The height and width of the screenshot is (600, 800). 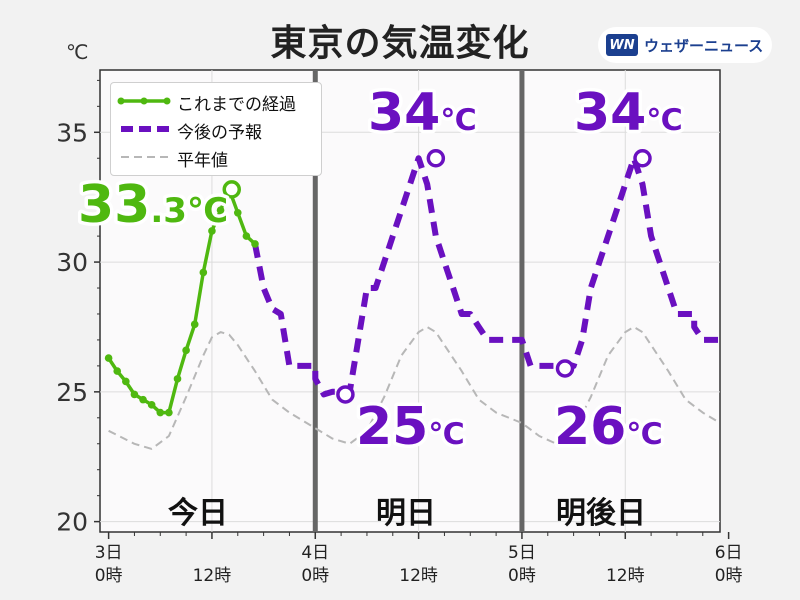 What do you see at coordinates (622, 45) in the screenshot?
I see `weathernews-logo-icon: WN` at bounding box center [622, 45].